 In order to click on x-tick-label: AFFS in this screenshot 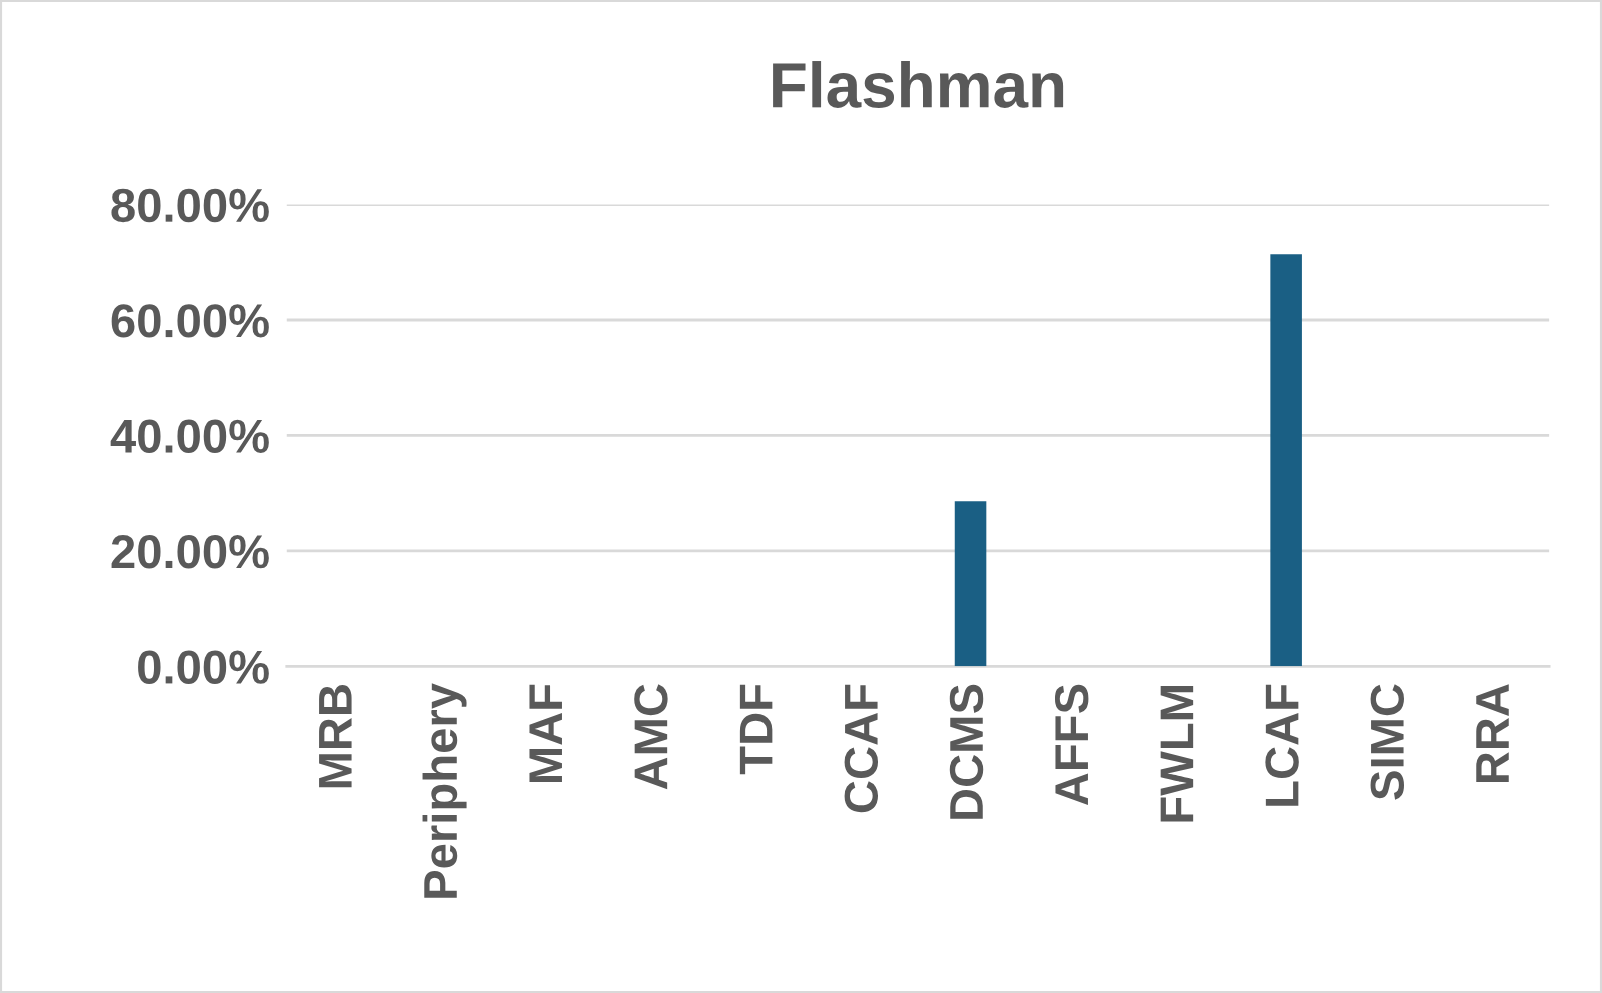, I will do `click(1071, 745)`.